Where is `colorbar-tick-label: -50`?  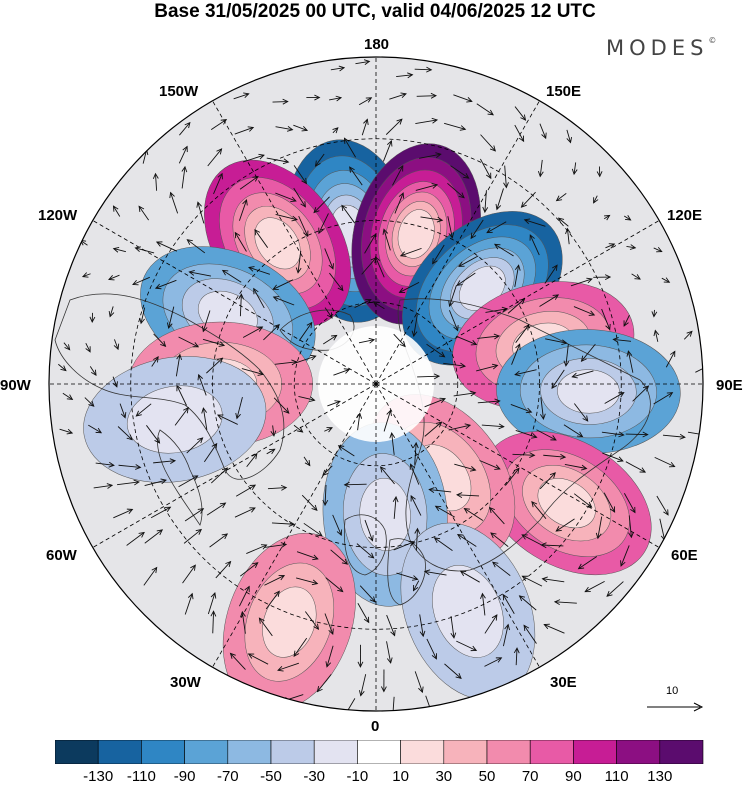
colorbar-tick-label: -50 is located at coordinates (271, 776).